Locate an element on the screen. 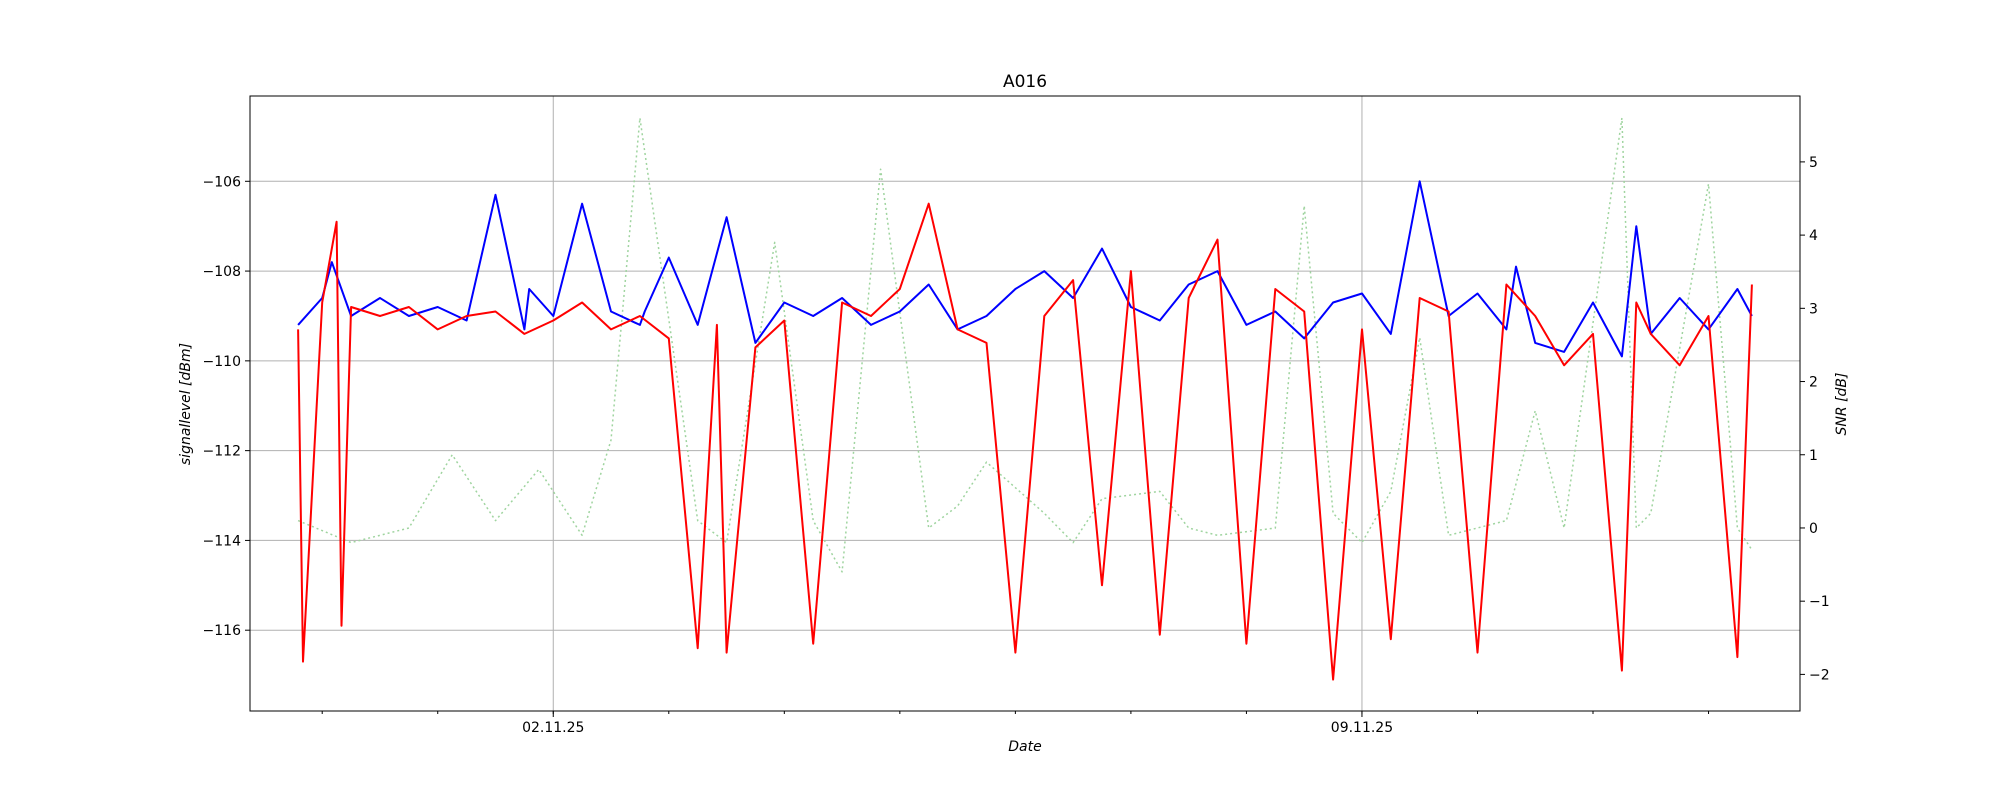 The width and height of the screenshot is (2000, 800). y2-tick-label: 3 is located at coordinates (1813, 309).